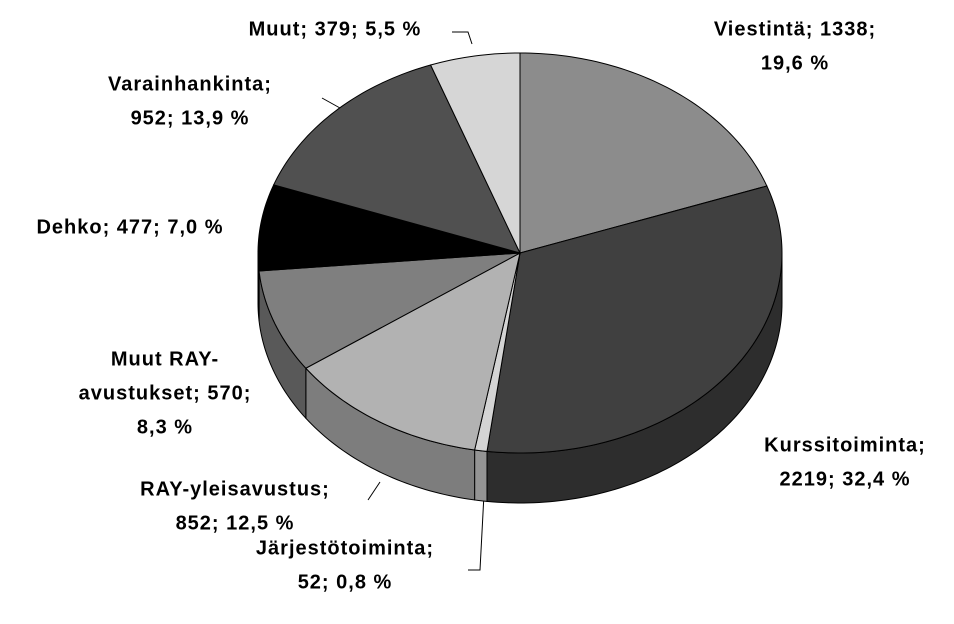 This screenshot has height=624, width=954. Describe the element at coordinates (235, 489) in the screenshot. I see `data-label: RAY-yleisavustus;` at that location.